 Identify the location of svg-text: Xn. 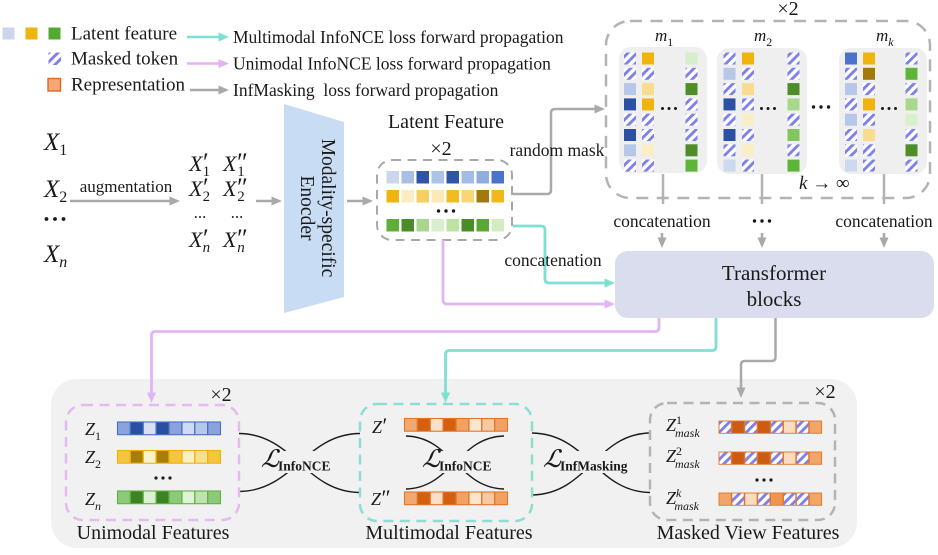
(55, 256).